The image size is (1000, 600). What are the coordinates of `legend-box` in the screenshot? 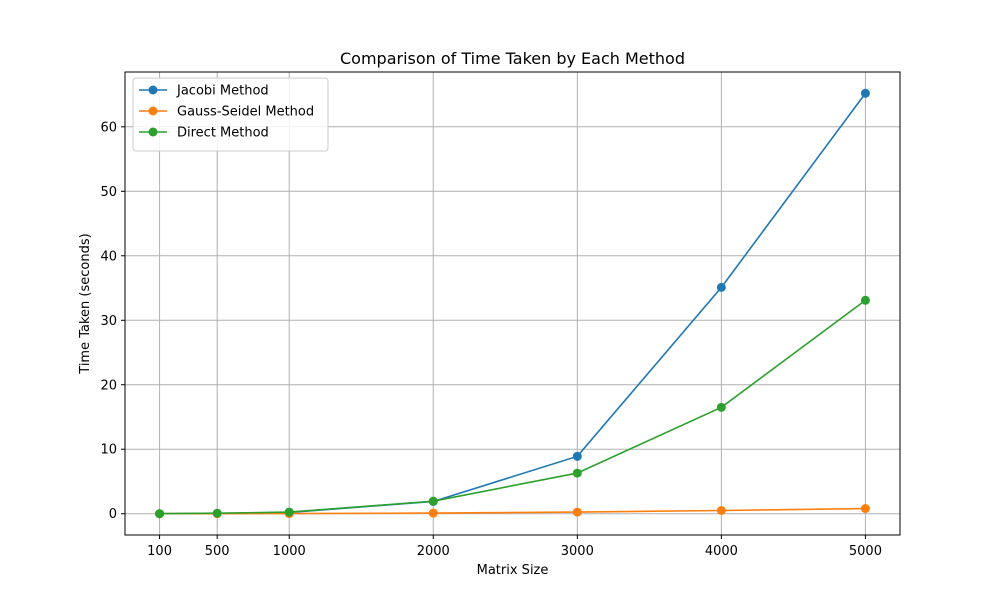 It's located at (230, 114).